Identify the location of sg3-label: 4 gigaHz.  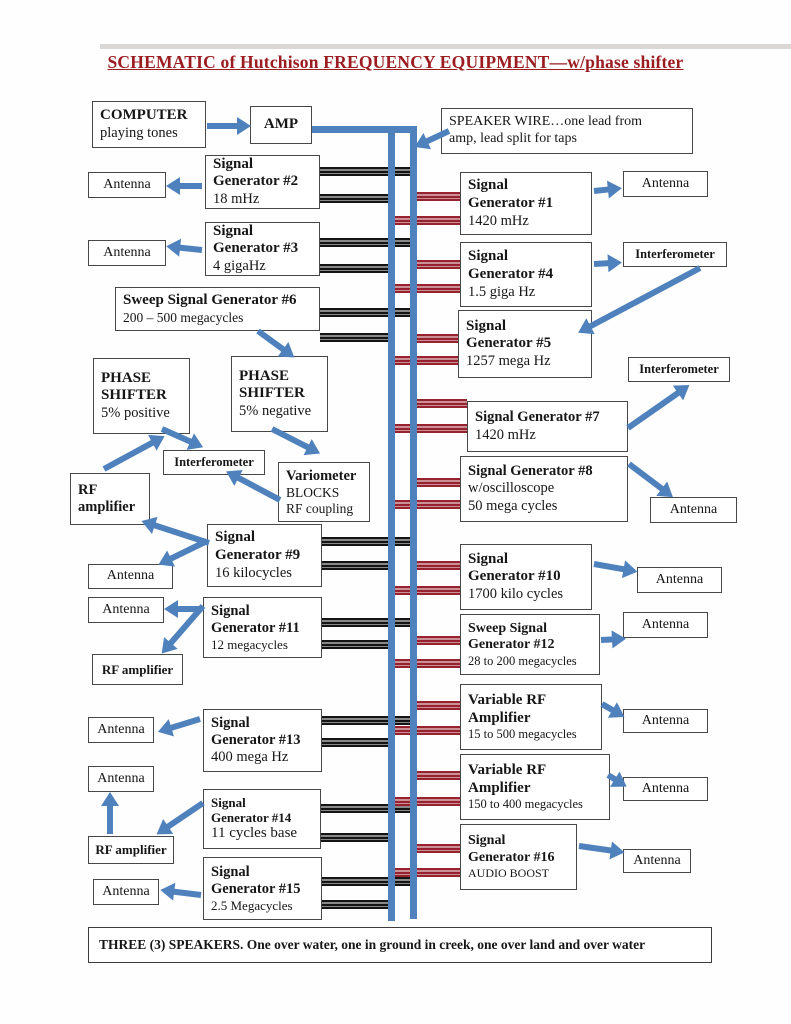
(239, 266).